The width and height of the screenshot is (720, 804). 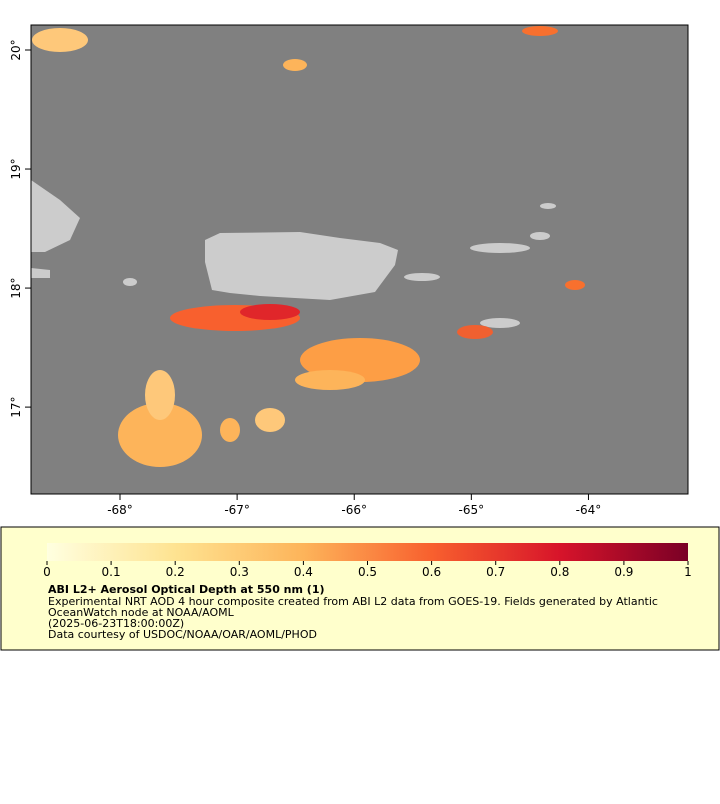 What do you see at coordinates (120, 510) in the screenshot?
I see `x-tick-label: -68°` at bounding box center [120, 510].